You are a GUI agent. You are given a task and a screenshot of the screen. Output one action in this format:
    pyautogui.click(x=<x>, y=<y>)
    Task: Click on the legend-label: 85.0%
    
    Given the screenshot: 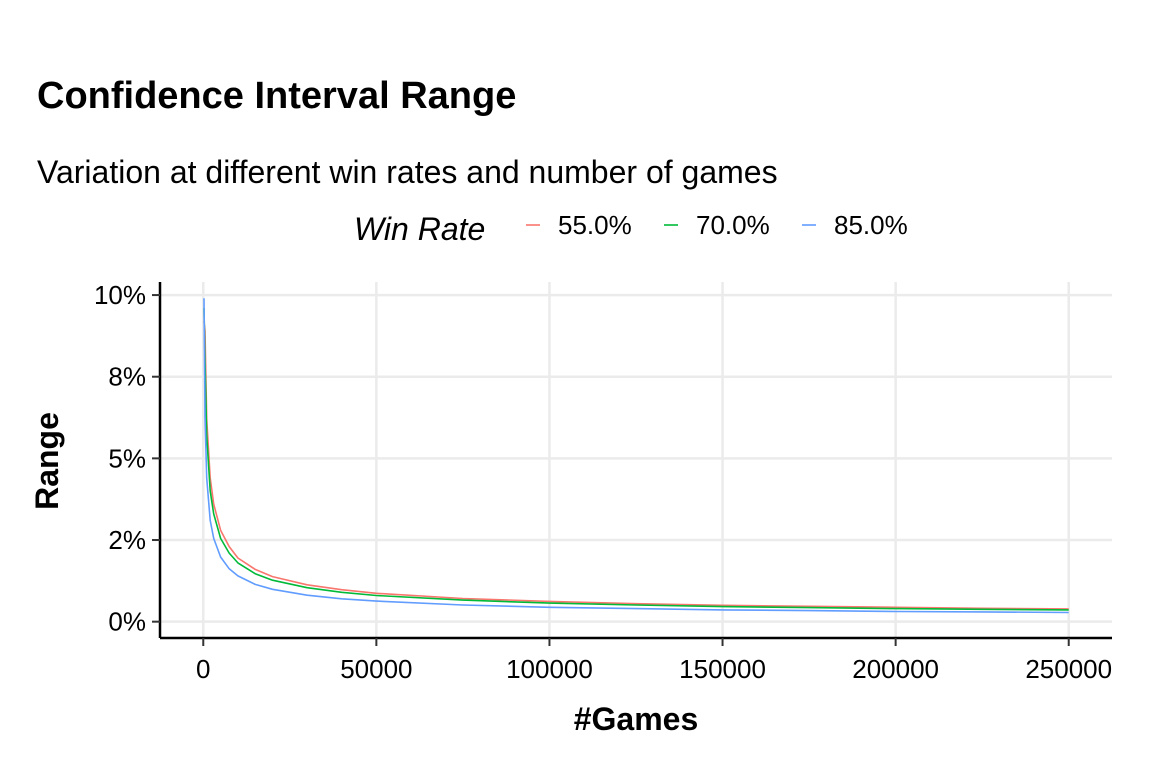 What is the action you would take?
    pyautogui.click(x=871, y=225)
    